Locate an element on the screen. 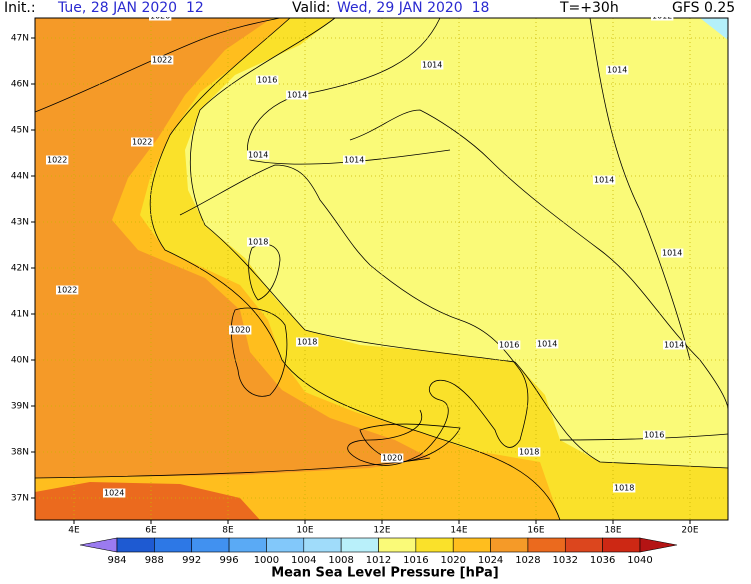 This screenshot has width=751, height=584. lon-label: 4E is located at coordinates (74, 531).